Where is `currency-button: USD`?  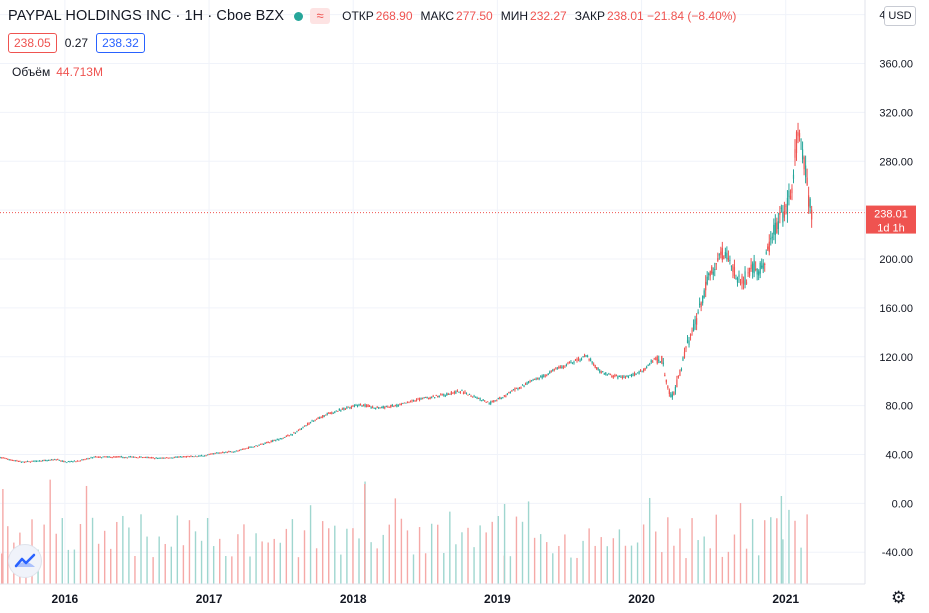 currency-button: USD is located at coordinates (900, 16).